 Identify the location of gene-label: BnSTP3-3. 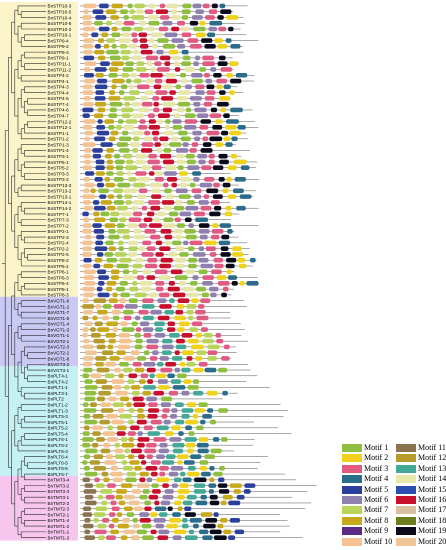
(59, 173).